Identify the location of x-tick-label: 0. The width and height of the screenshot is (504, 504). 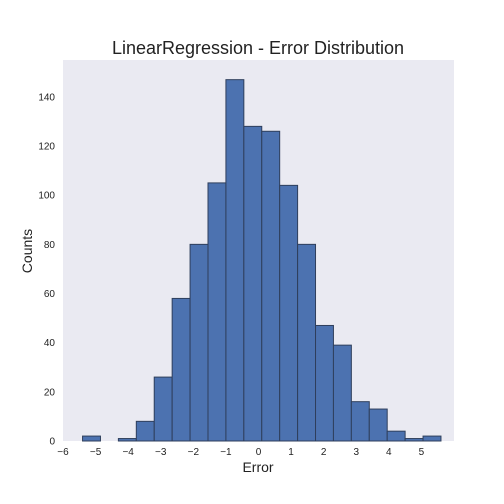
(259, 452).